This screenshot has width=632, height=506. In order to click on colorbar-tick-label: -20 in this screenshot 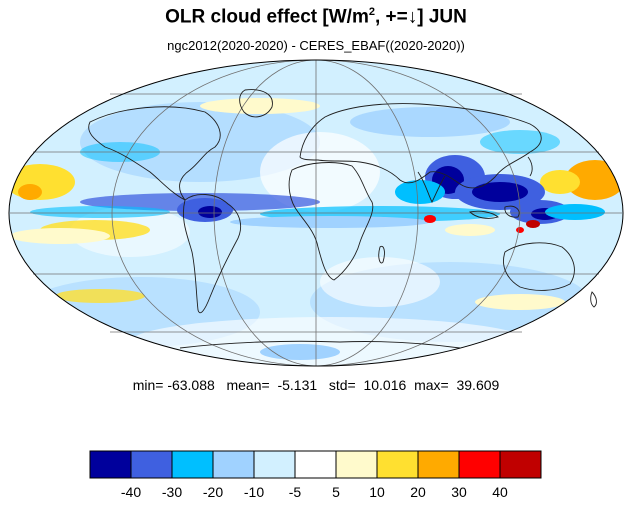, I will do `click(213, 492)`.